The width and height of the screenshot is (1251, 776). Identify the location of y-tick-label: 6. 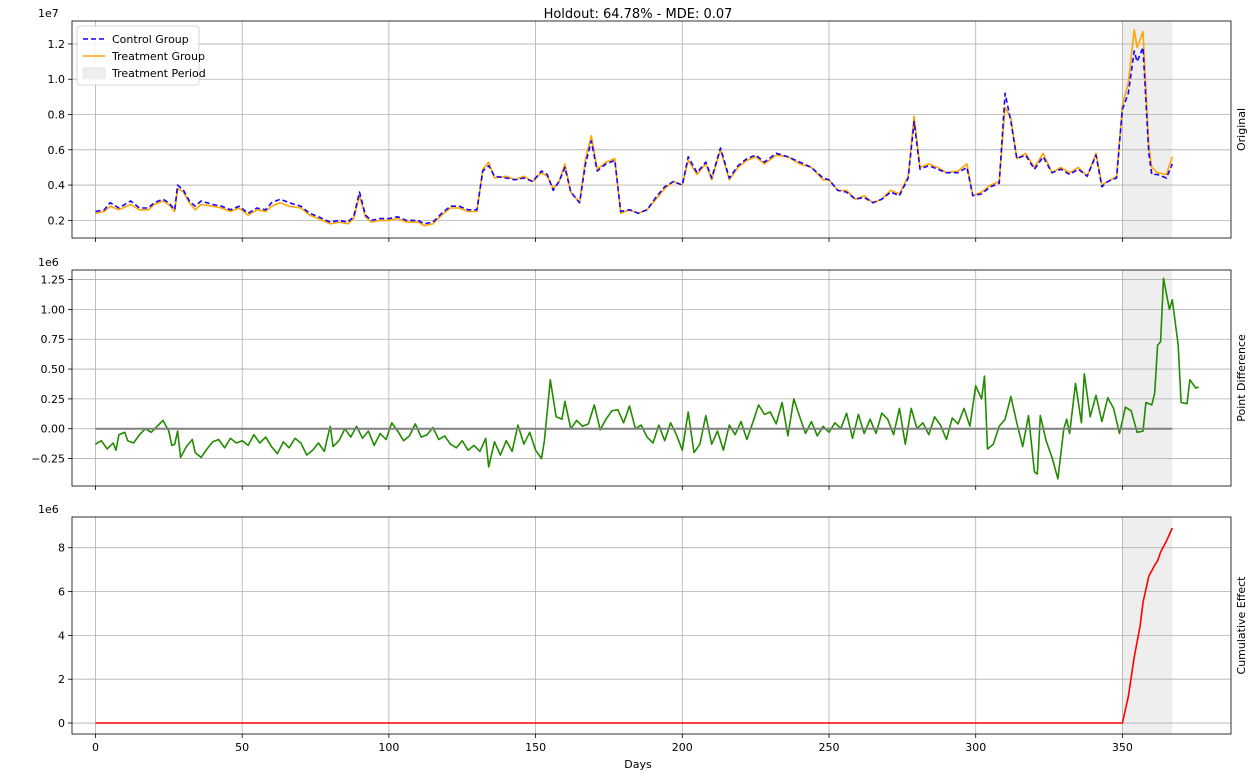
(61, 592).